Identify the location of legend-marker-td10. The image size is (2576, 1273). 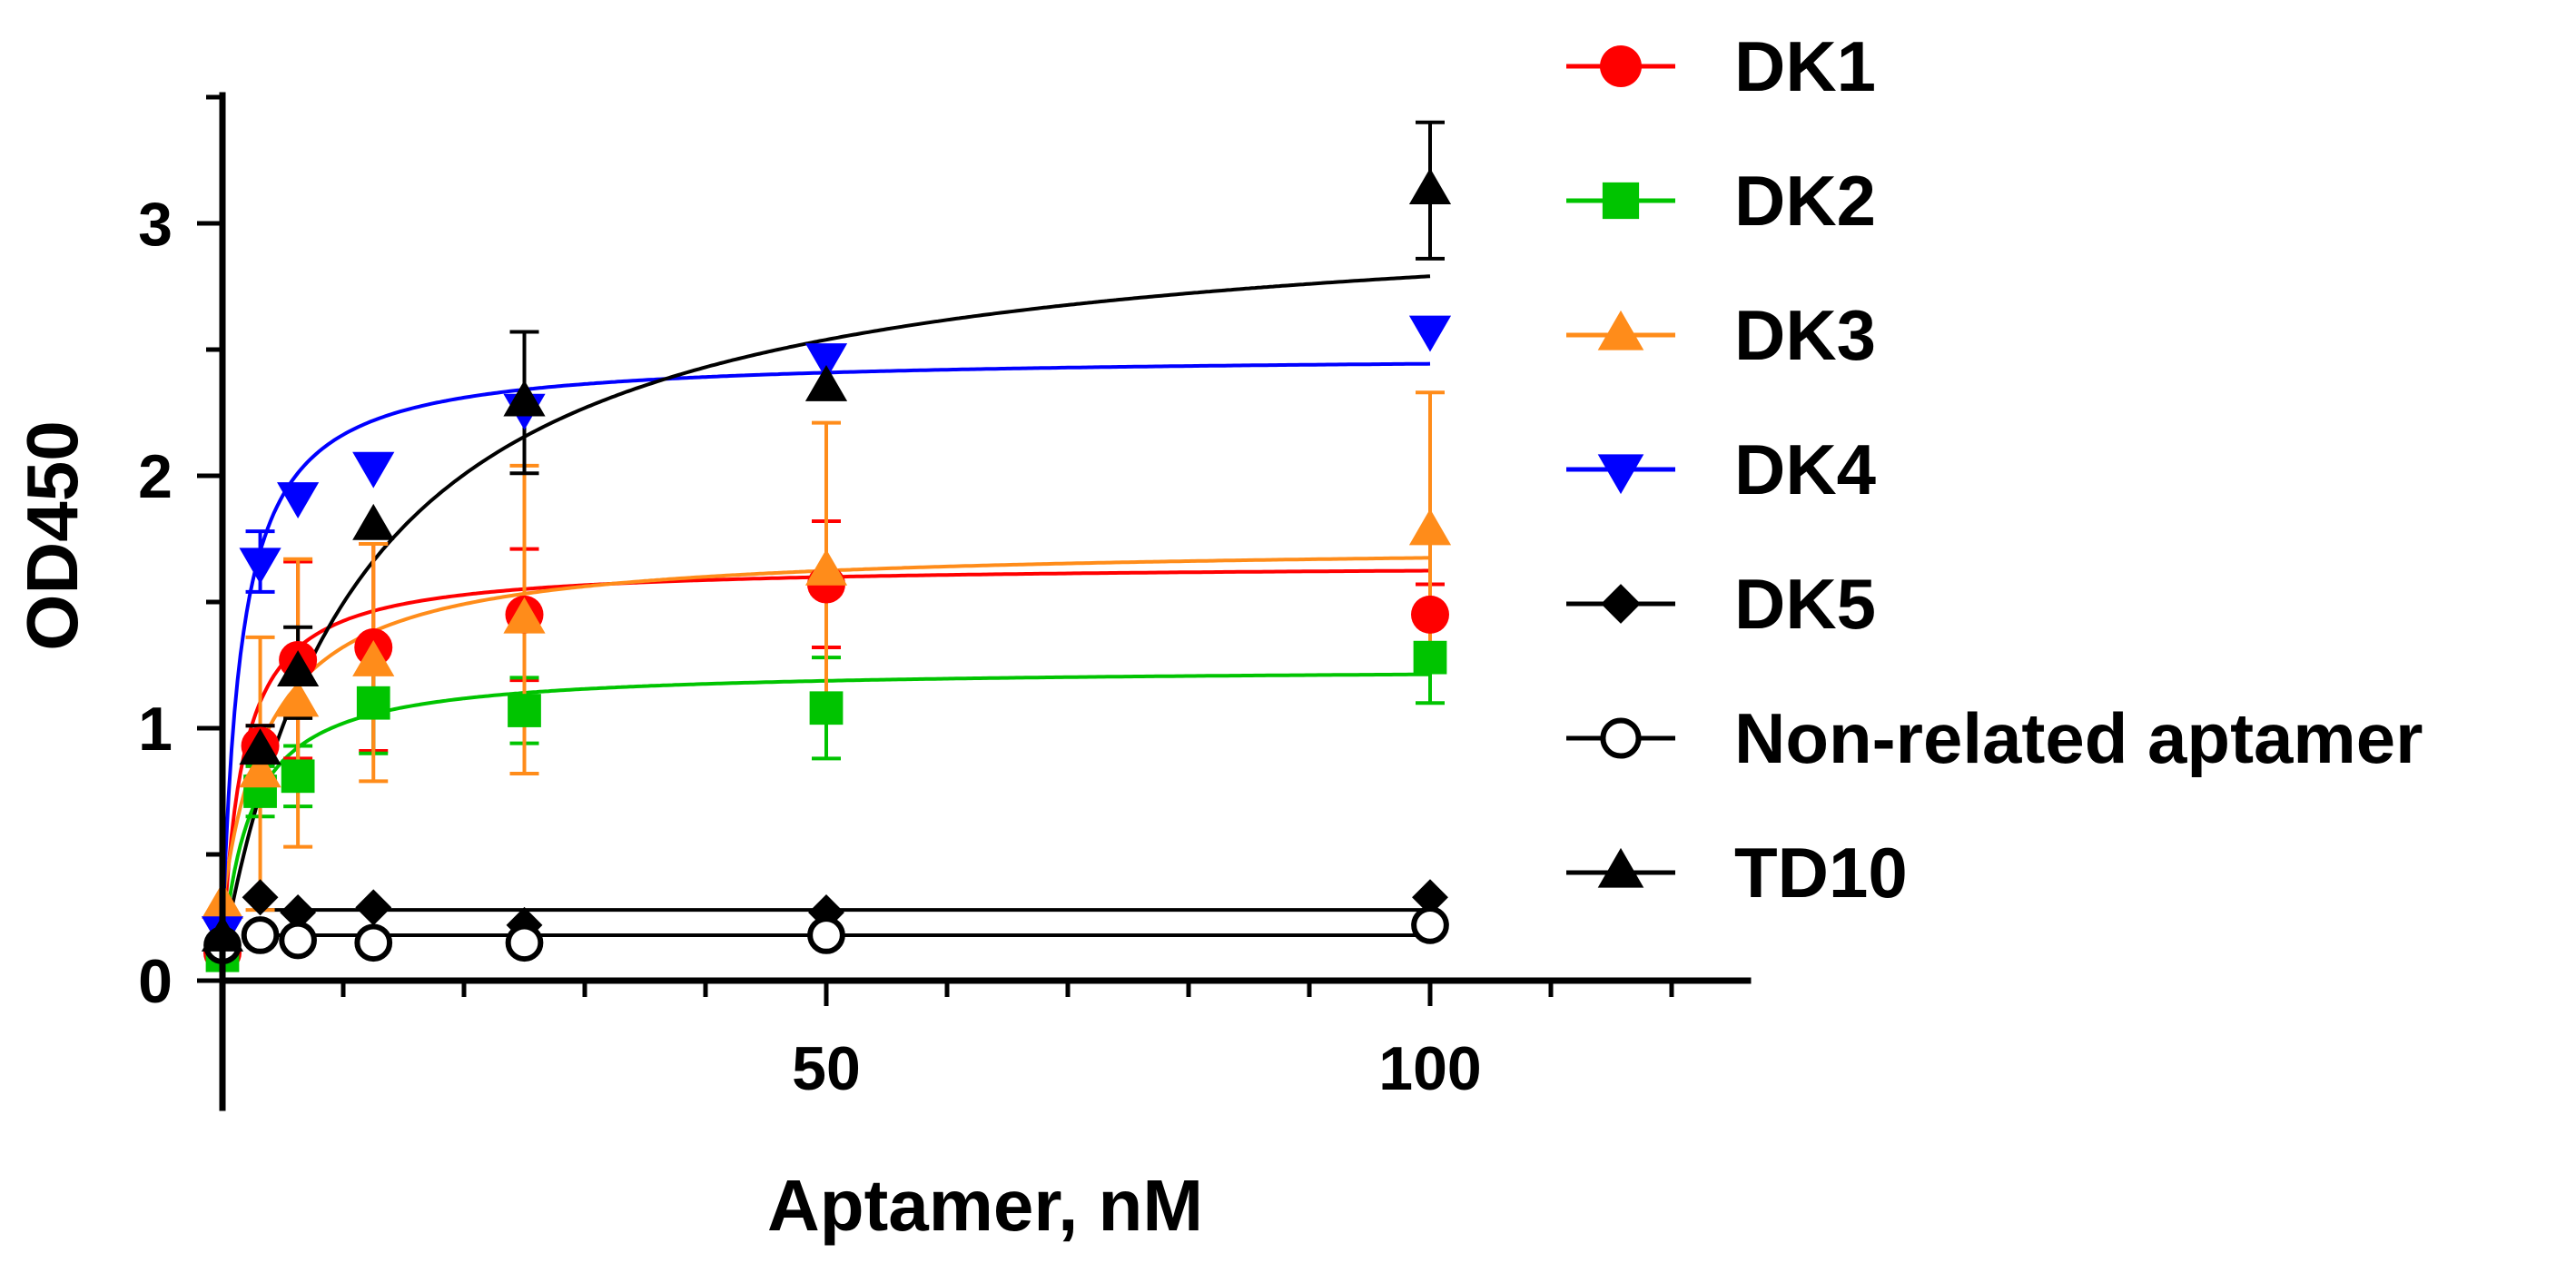
(1620, 867).